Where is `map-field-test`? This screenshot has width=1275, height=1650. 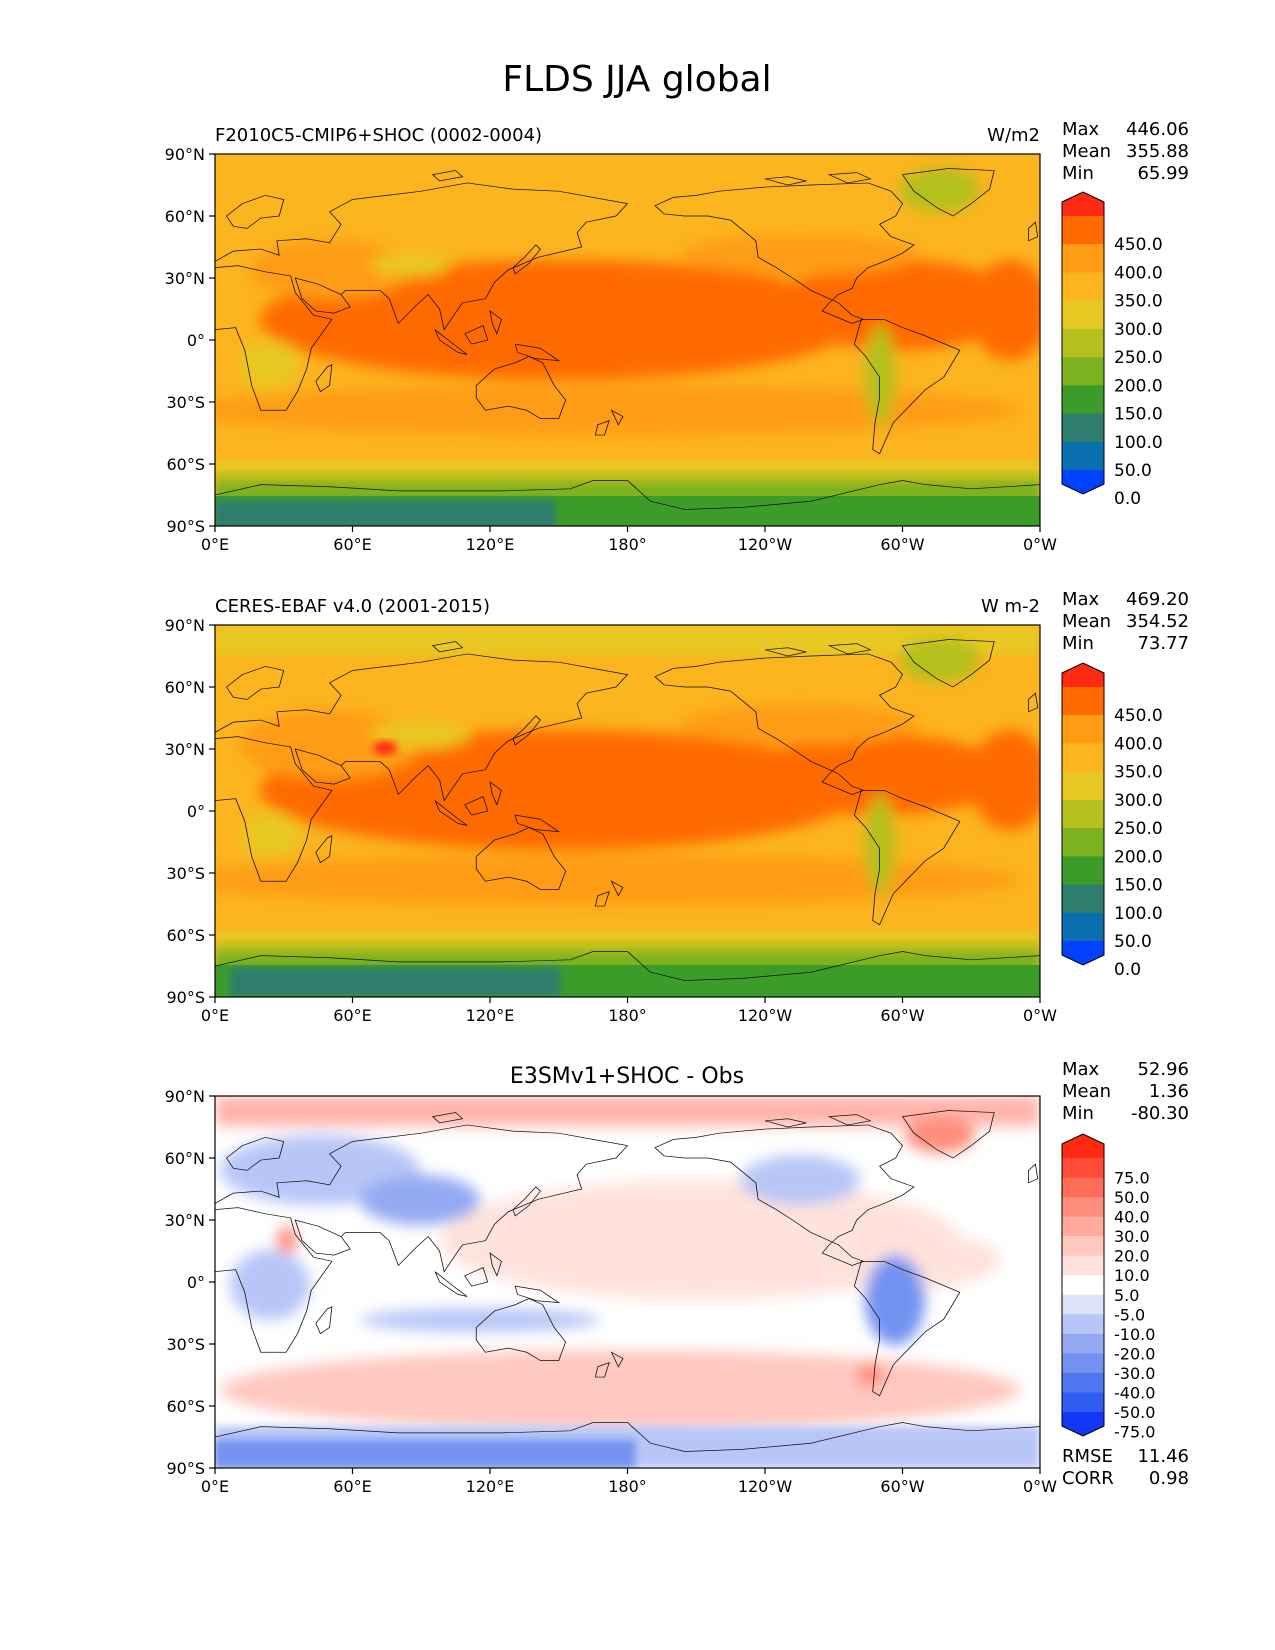
map-field-test is located at coordinates (627, 340).